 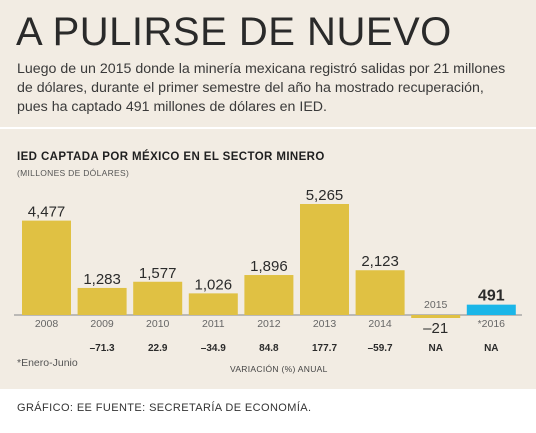 I want to click on footnote: *Enero-Junio, so click(x=47, y=363).